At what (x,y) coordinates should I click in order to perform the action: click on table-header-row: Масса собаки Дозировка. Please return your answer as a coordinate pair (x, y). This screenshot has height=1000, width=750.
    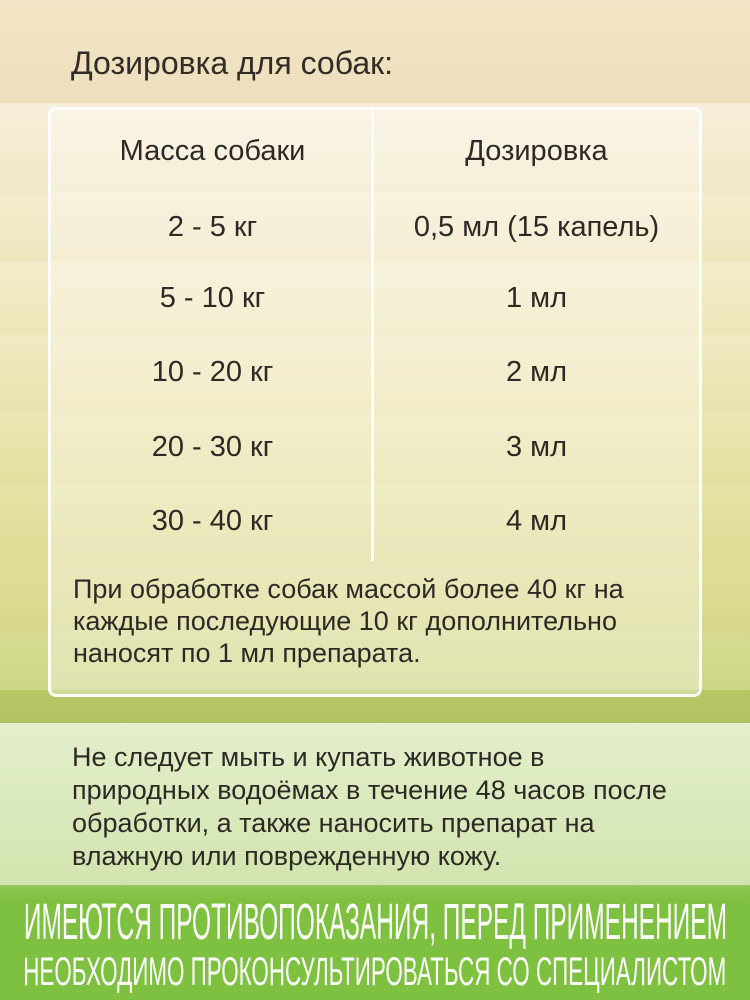
    Looking at the image, I should click on (375, 151).